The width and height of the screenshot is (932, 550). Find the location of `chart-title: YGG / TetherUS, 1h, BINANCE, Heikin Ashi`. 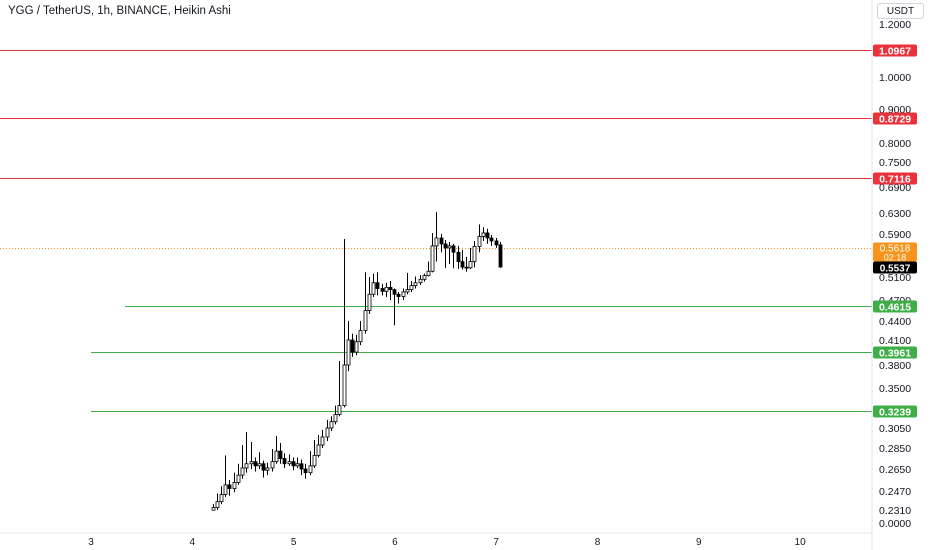

chart-title: YGG / TetherUS, 1h, BINANCE, Heikin Ashi is located at coordinates (119, 11).